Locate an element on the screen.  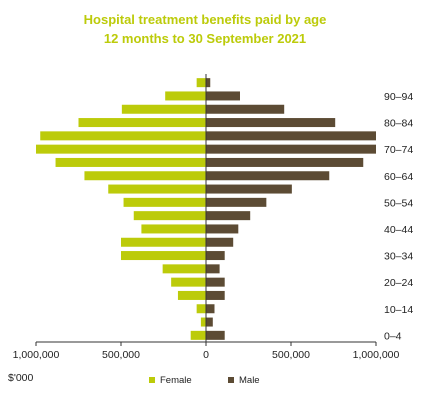
legend-swatch-female is located at coordinates (152, 380).